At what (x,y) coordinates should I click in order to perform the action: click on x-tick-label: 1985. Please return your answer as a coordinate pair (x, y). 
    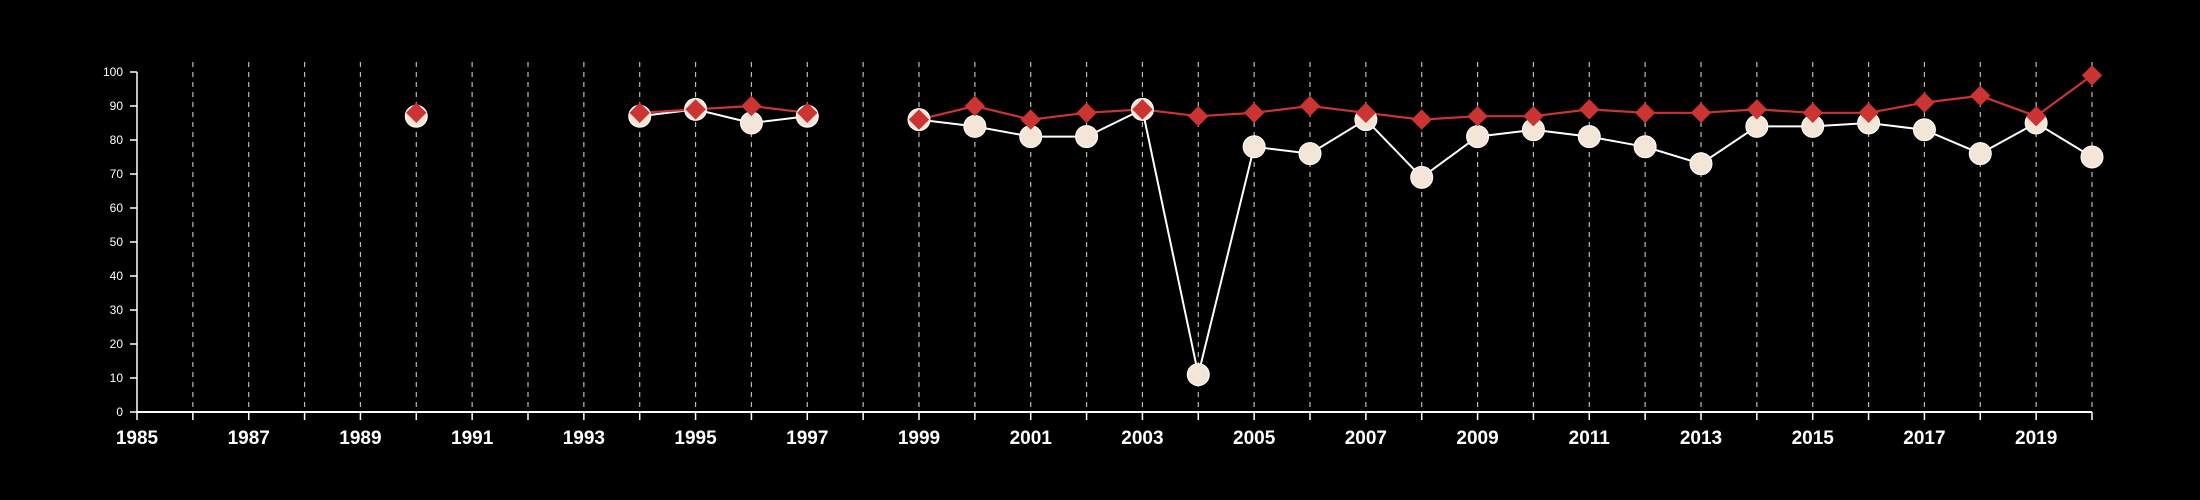
    Looking at the image, I should click on (137, 438).